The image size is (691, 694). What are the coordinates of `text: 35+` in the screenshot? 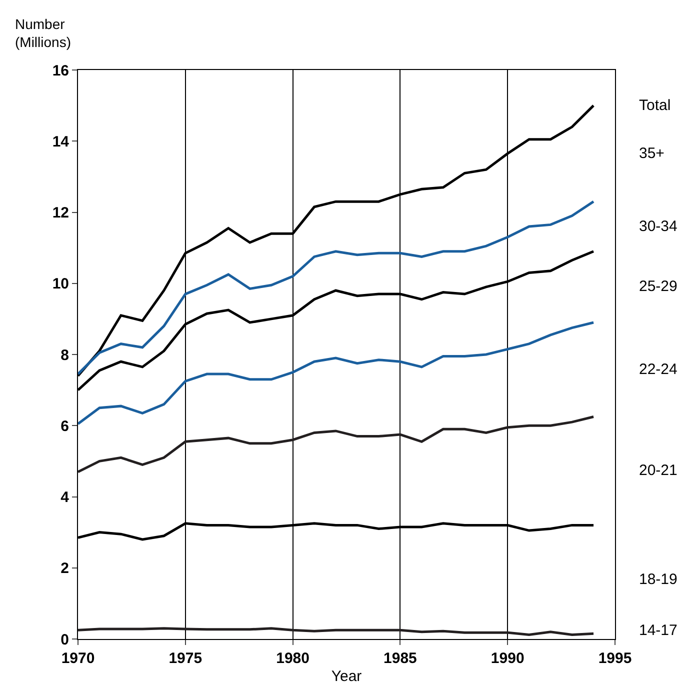 It's located at (652, 153).